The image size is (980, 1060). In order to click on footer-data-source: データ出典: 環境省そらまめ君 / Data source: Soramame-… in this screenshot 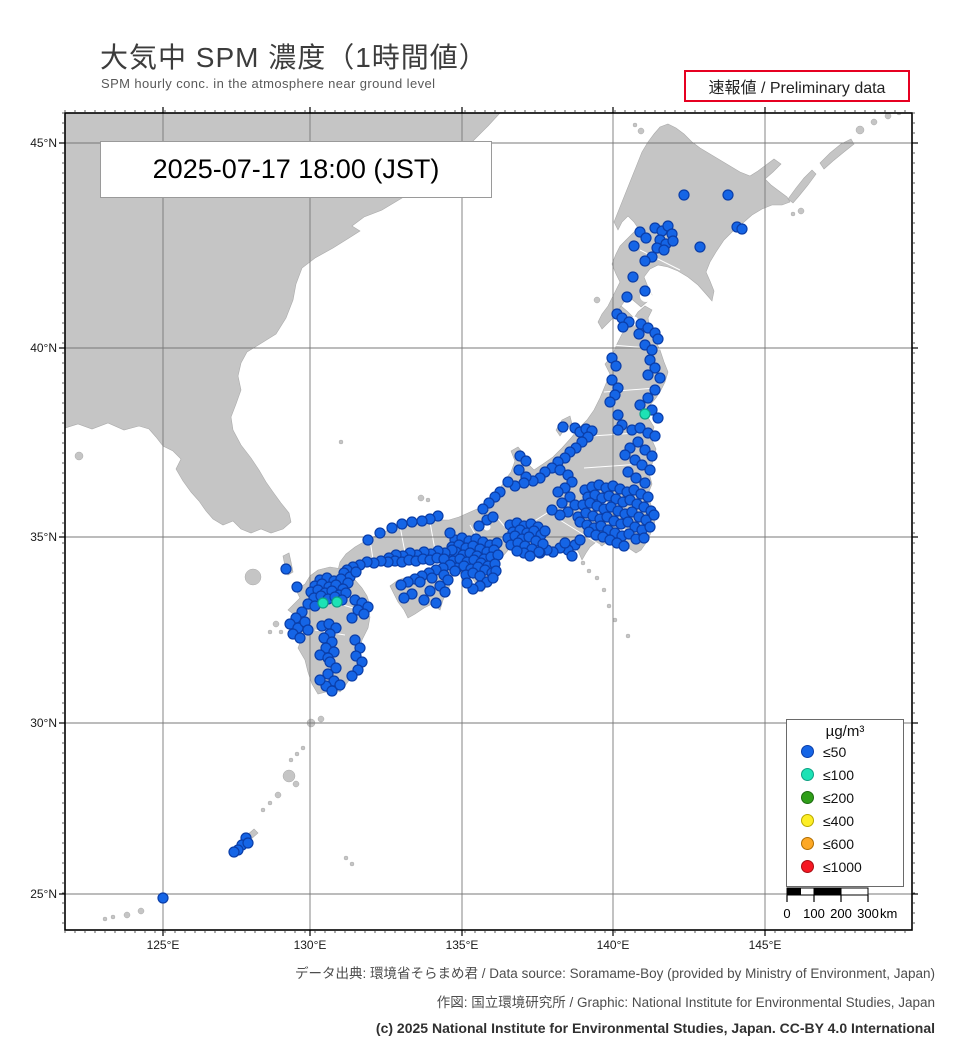, I will do `click(615, 973)`.